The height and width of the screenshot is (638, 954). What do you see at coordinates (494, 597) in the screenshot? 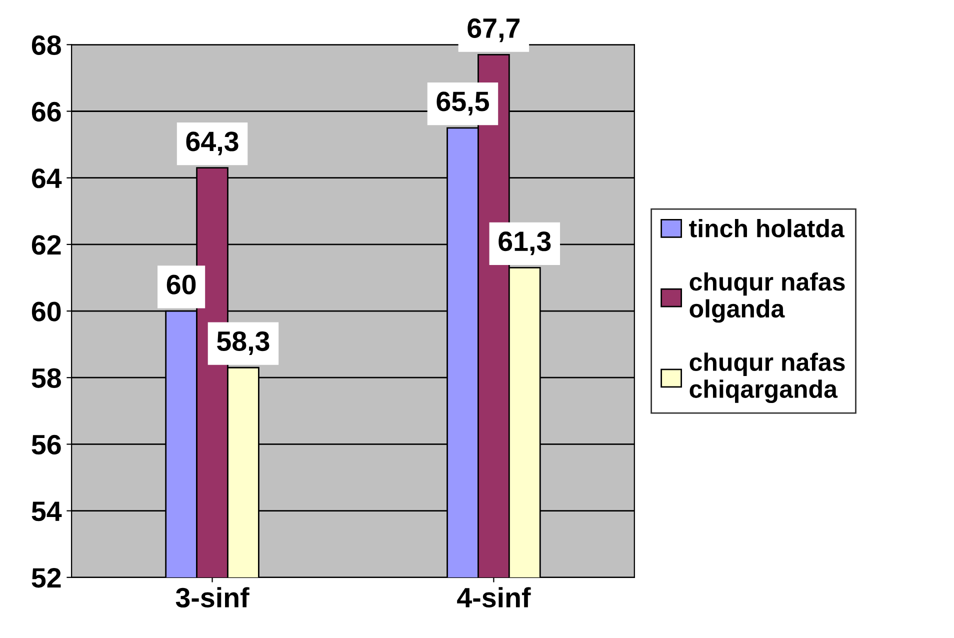
I see `x-tick-label: 4-sinf` at bounding box center [494, 597].